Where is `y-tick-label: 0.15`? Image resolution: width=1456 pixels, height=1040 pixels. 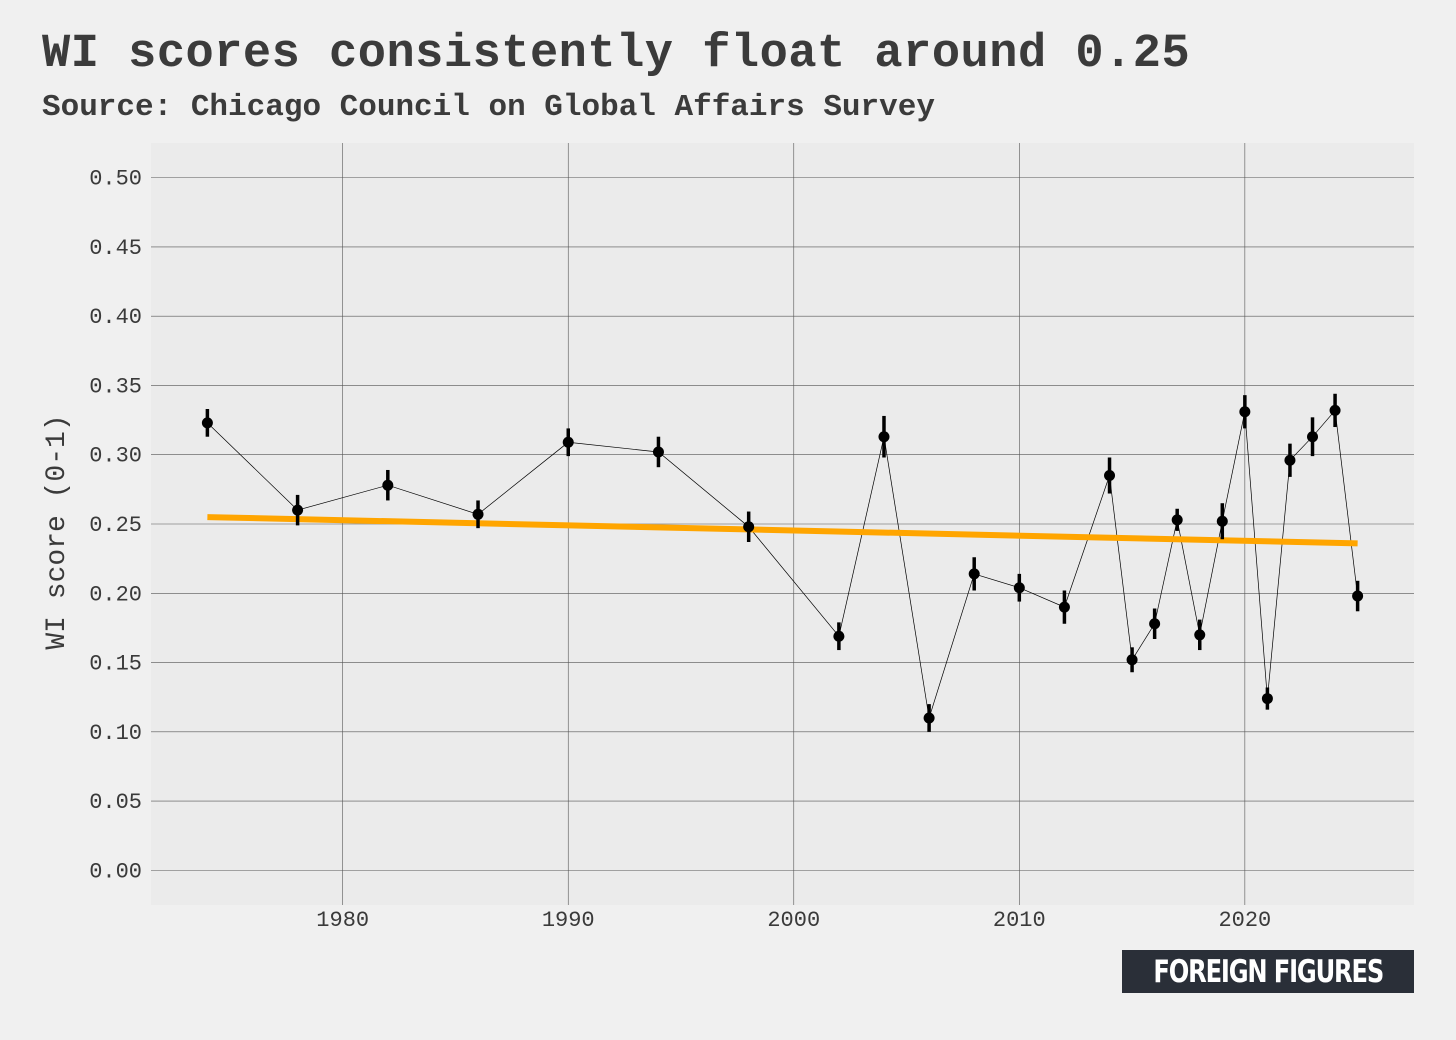 y-tick-label: 0.15 is located at coordinates (115, 664).